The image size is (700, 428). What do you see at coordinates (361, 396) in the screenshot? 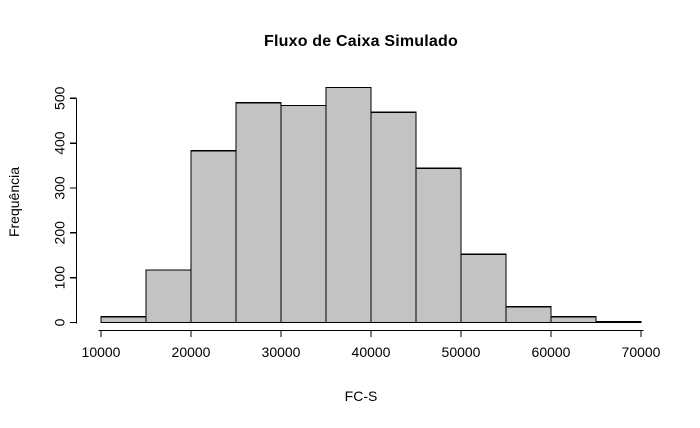
I see `x-axis-label: FC-S` at bounding box center [361, 396].